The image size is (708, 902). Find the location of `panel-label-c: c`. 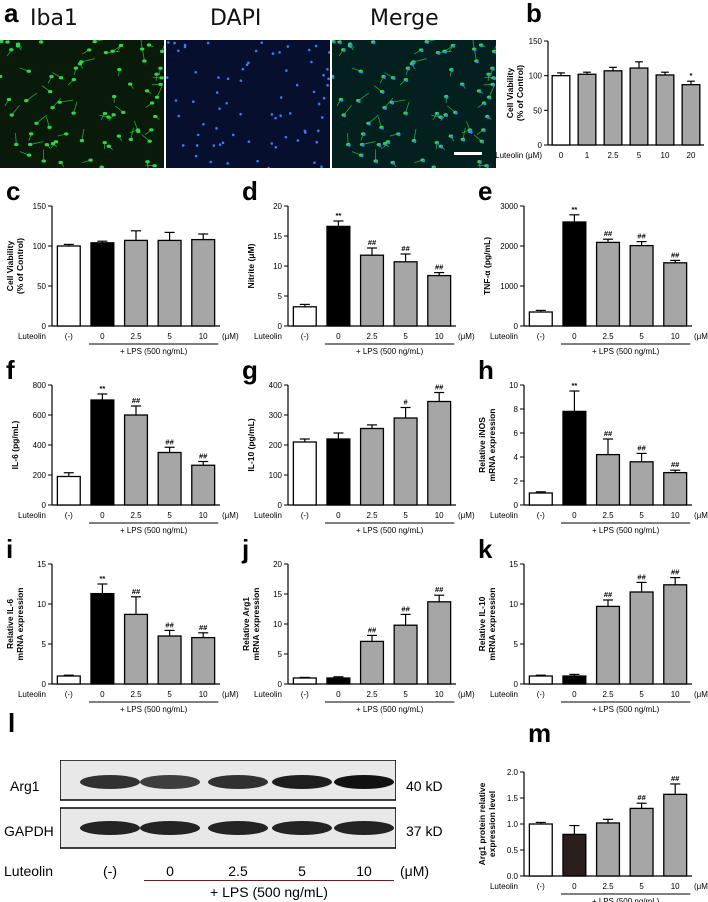

panel-label-c: c is located at coordinates (13, 191).